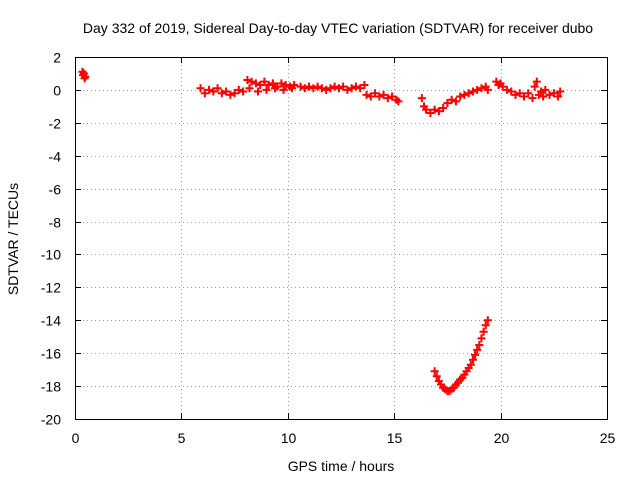  Describe the element at coordinates (55, 223) in the screenshot. I see `y-tick-label: -8` at that location.